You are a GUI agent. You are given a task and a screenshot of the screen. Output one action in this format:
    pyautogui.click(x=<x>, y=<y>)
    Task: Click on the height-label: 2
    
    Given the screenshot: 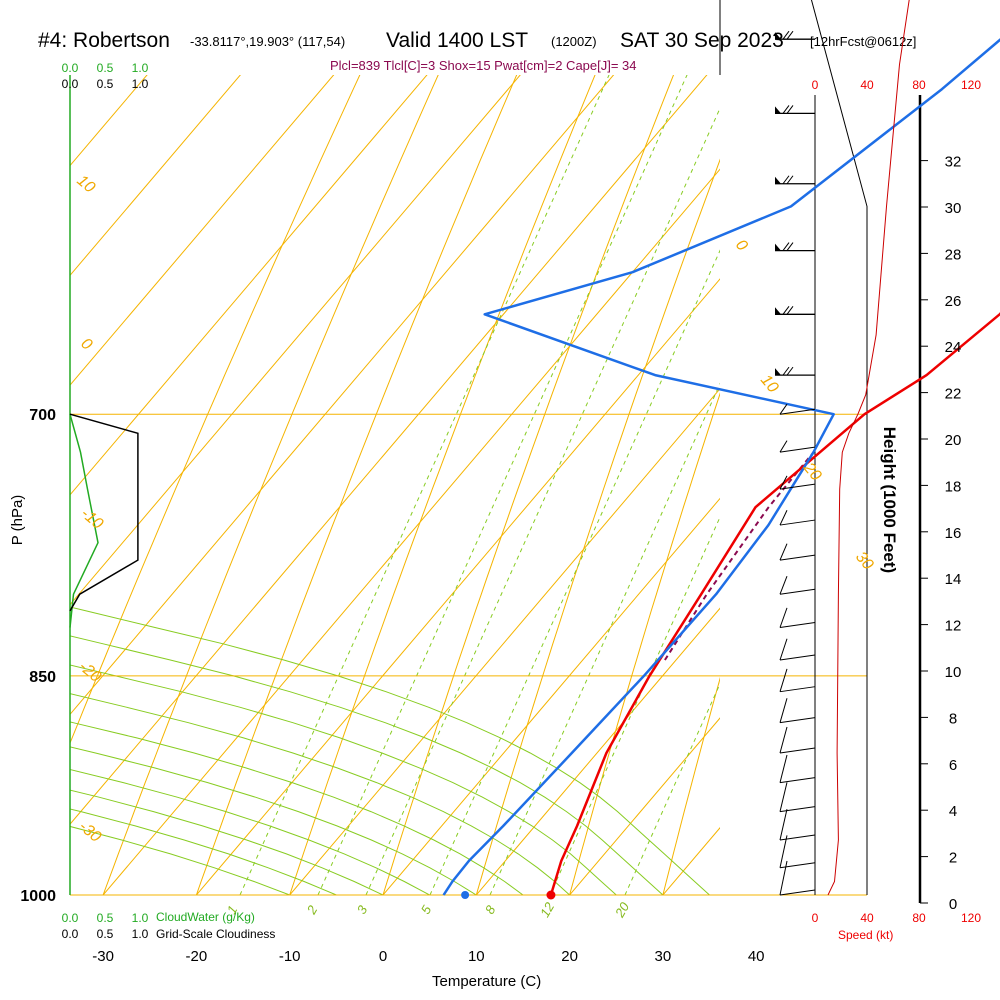 What is the action you would take?
    pyautogui.click(x=953, y=858)
    